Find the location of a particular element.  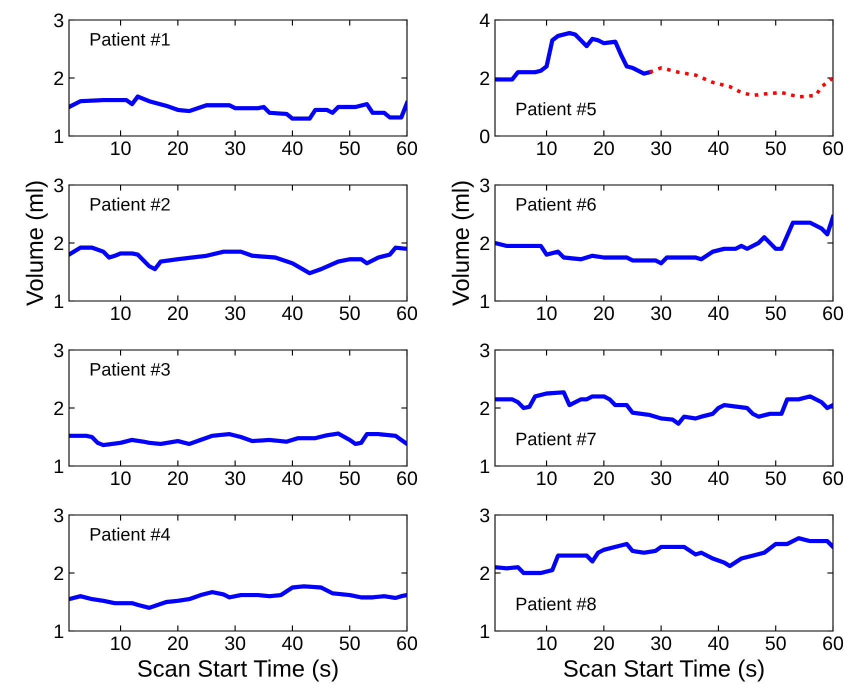

annotation: Patient #1 is located at coordinates (130, 39).